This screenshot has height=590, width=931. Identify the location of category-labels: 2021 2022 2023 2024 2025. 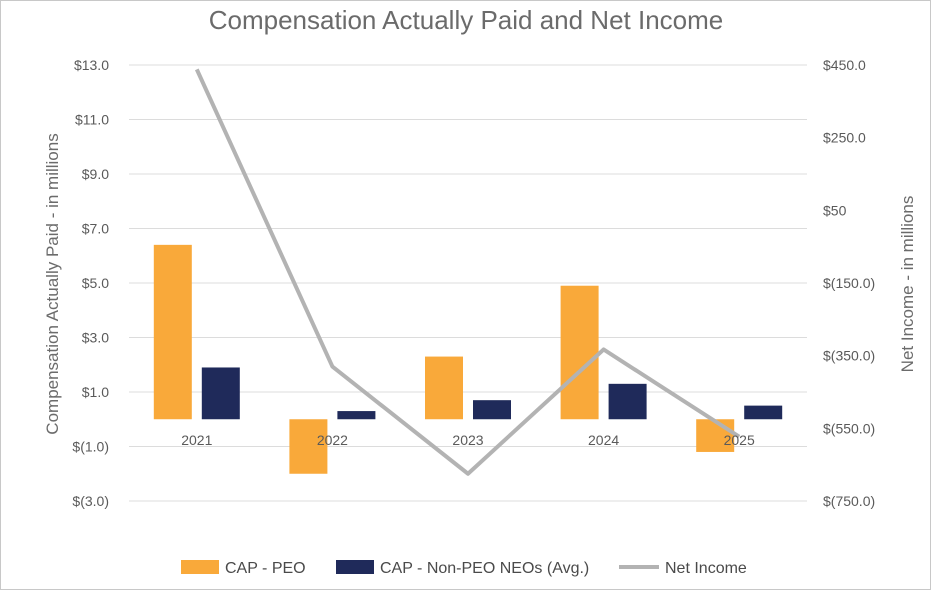
(468, 440).